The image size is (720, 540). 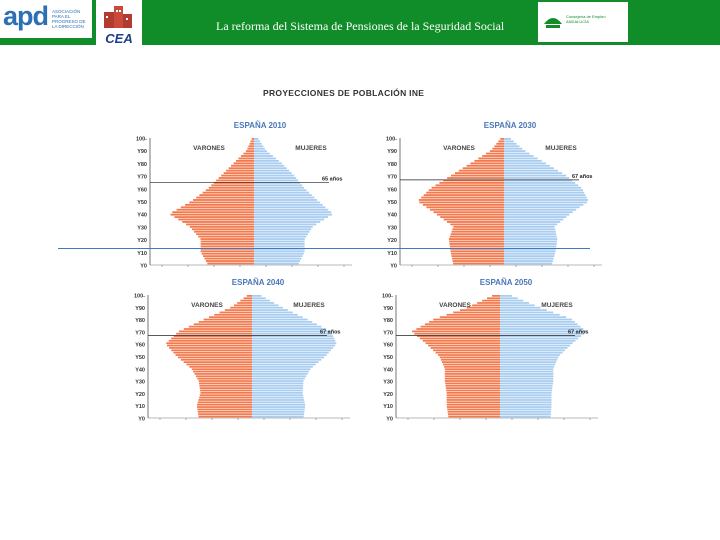 I want to click on retirement-age-label: 65 años, so click(x=332, y=179).